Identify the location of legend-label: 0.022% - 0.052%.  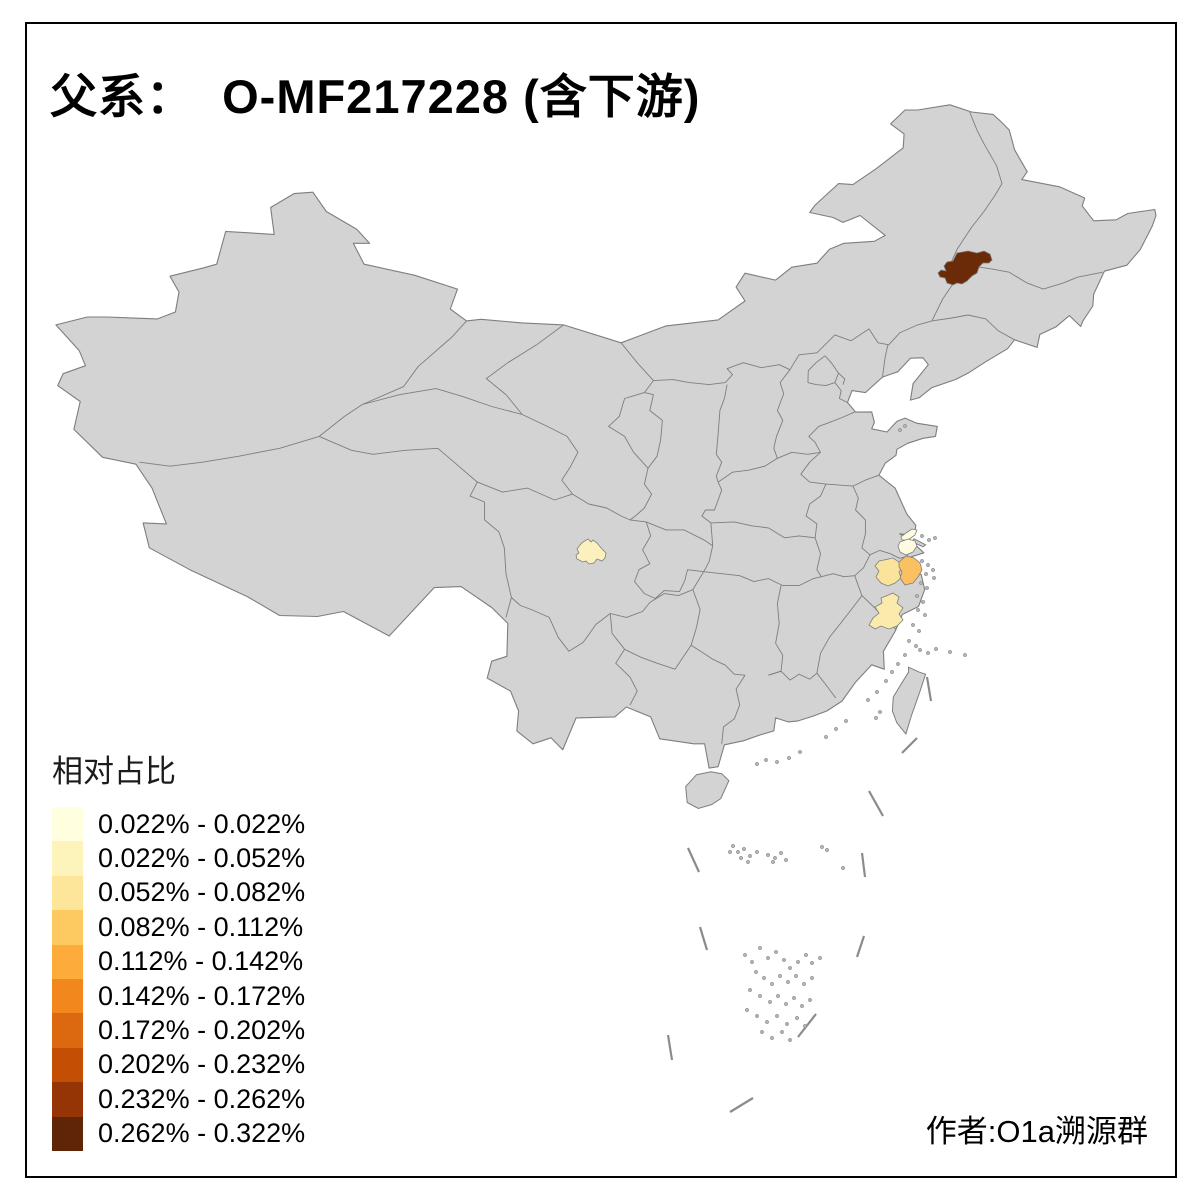
(202, 858).